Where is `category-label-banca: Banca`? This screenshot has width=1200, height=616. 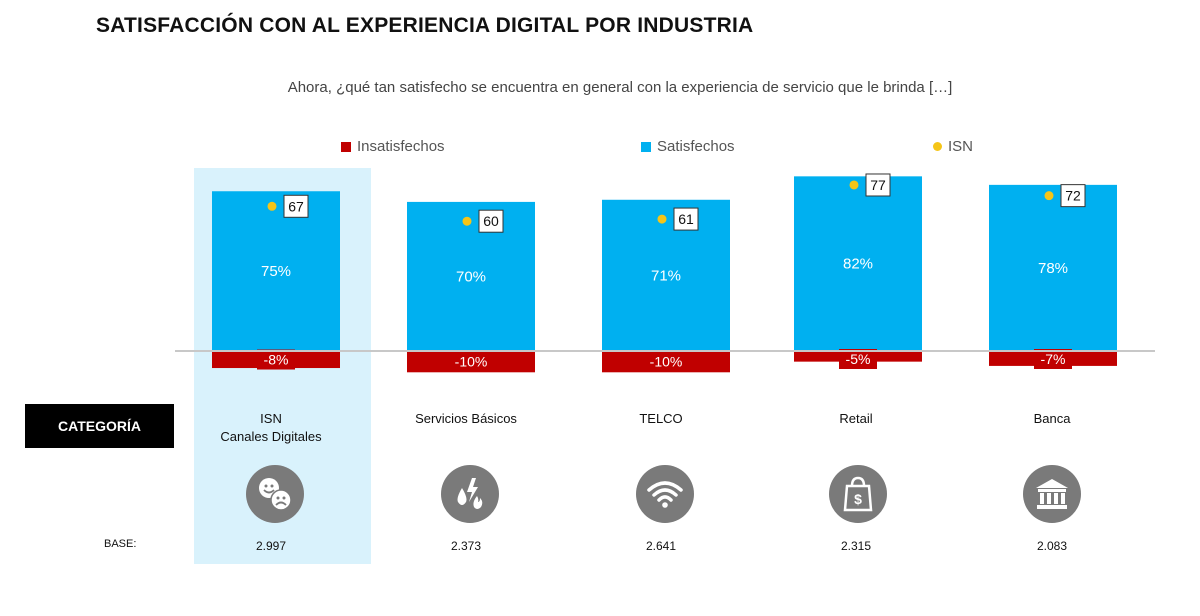 category-label-banca: Banca is located at coordinates (1052, 419).